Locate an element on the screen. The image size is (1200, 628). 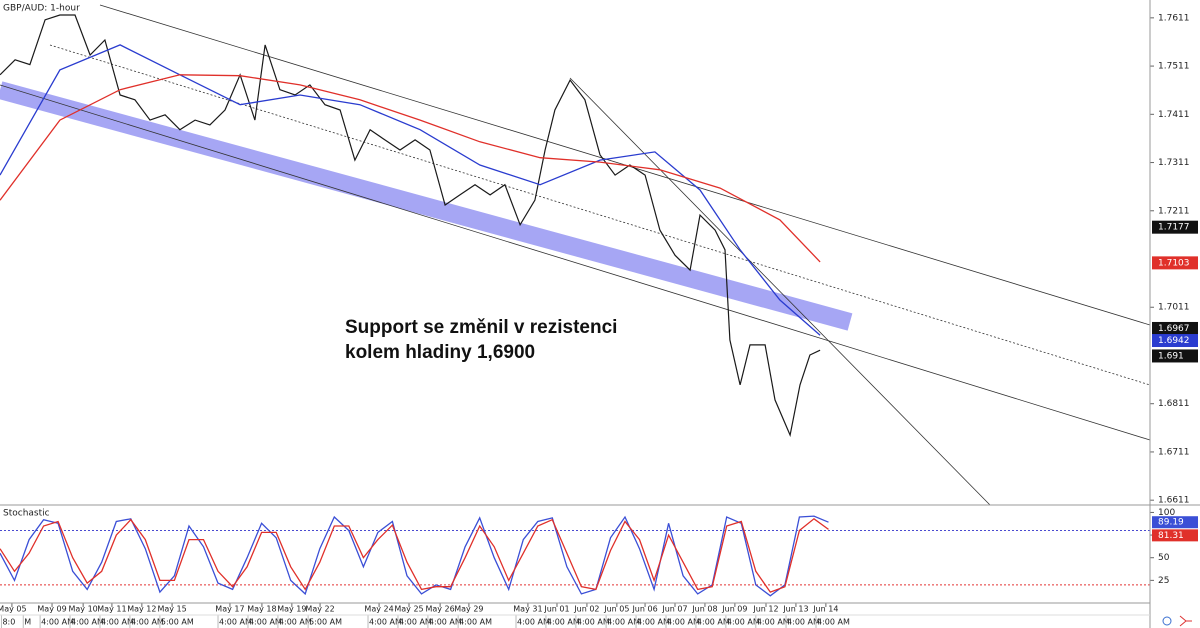
x-tick-label: Jun 13 is located at coordinates (795, 609).